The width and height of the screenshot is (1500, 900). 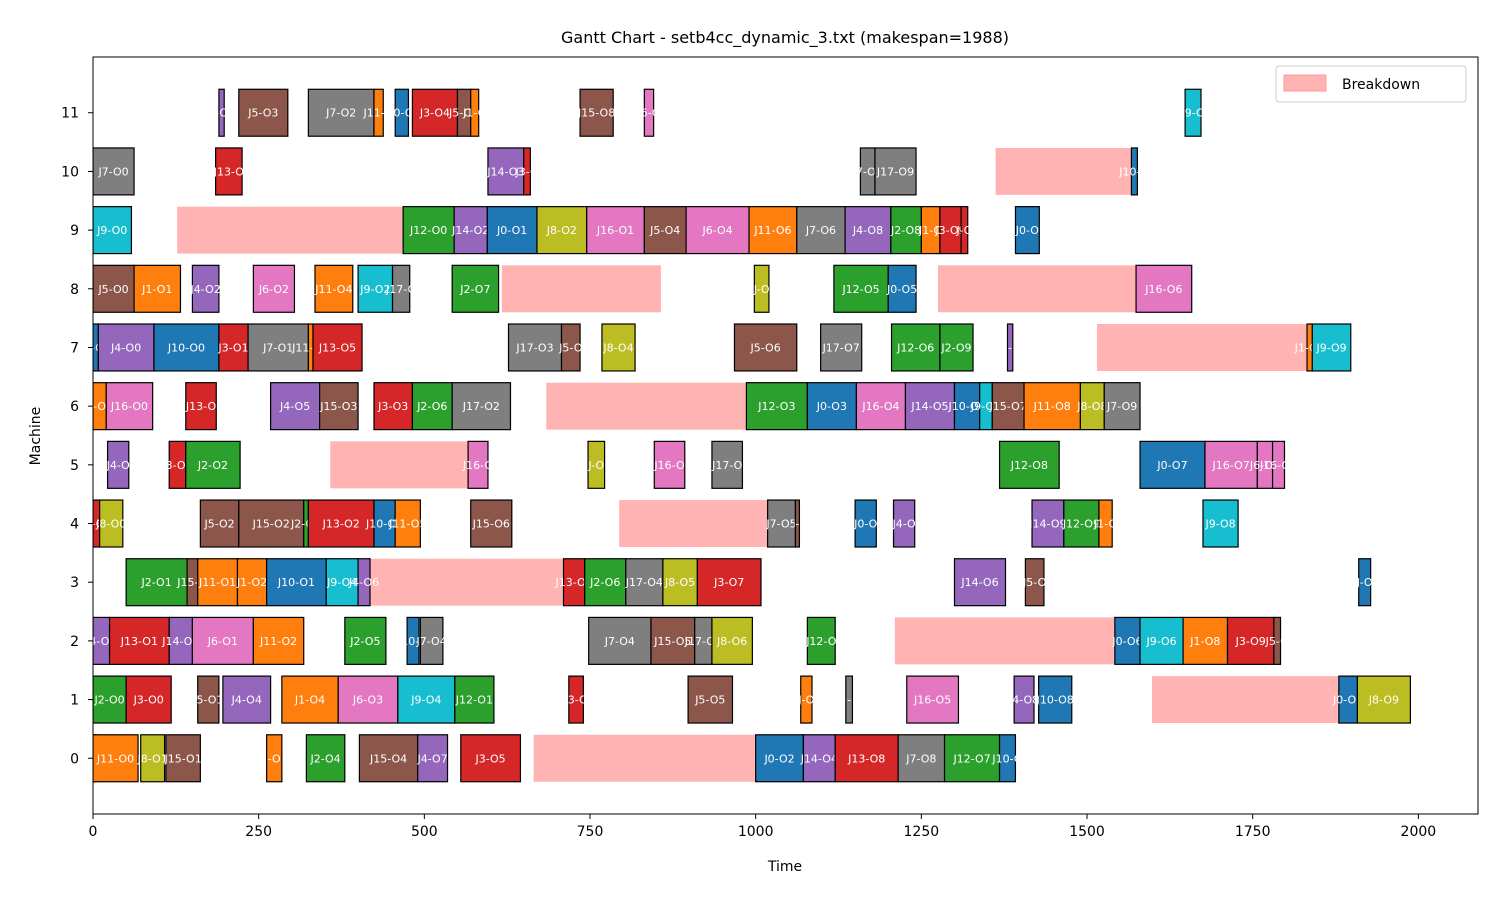 I want to click on operation-label: J10-O5, so click(x=966, y=406).